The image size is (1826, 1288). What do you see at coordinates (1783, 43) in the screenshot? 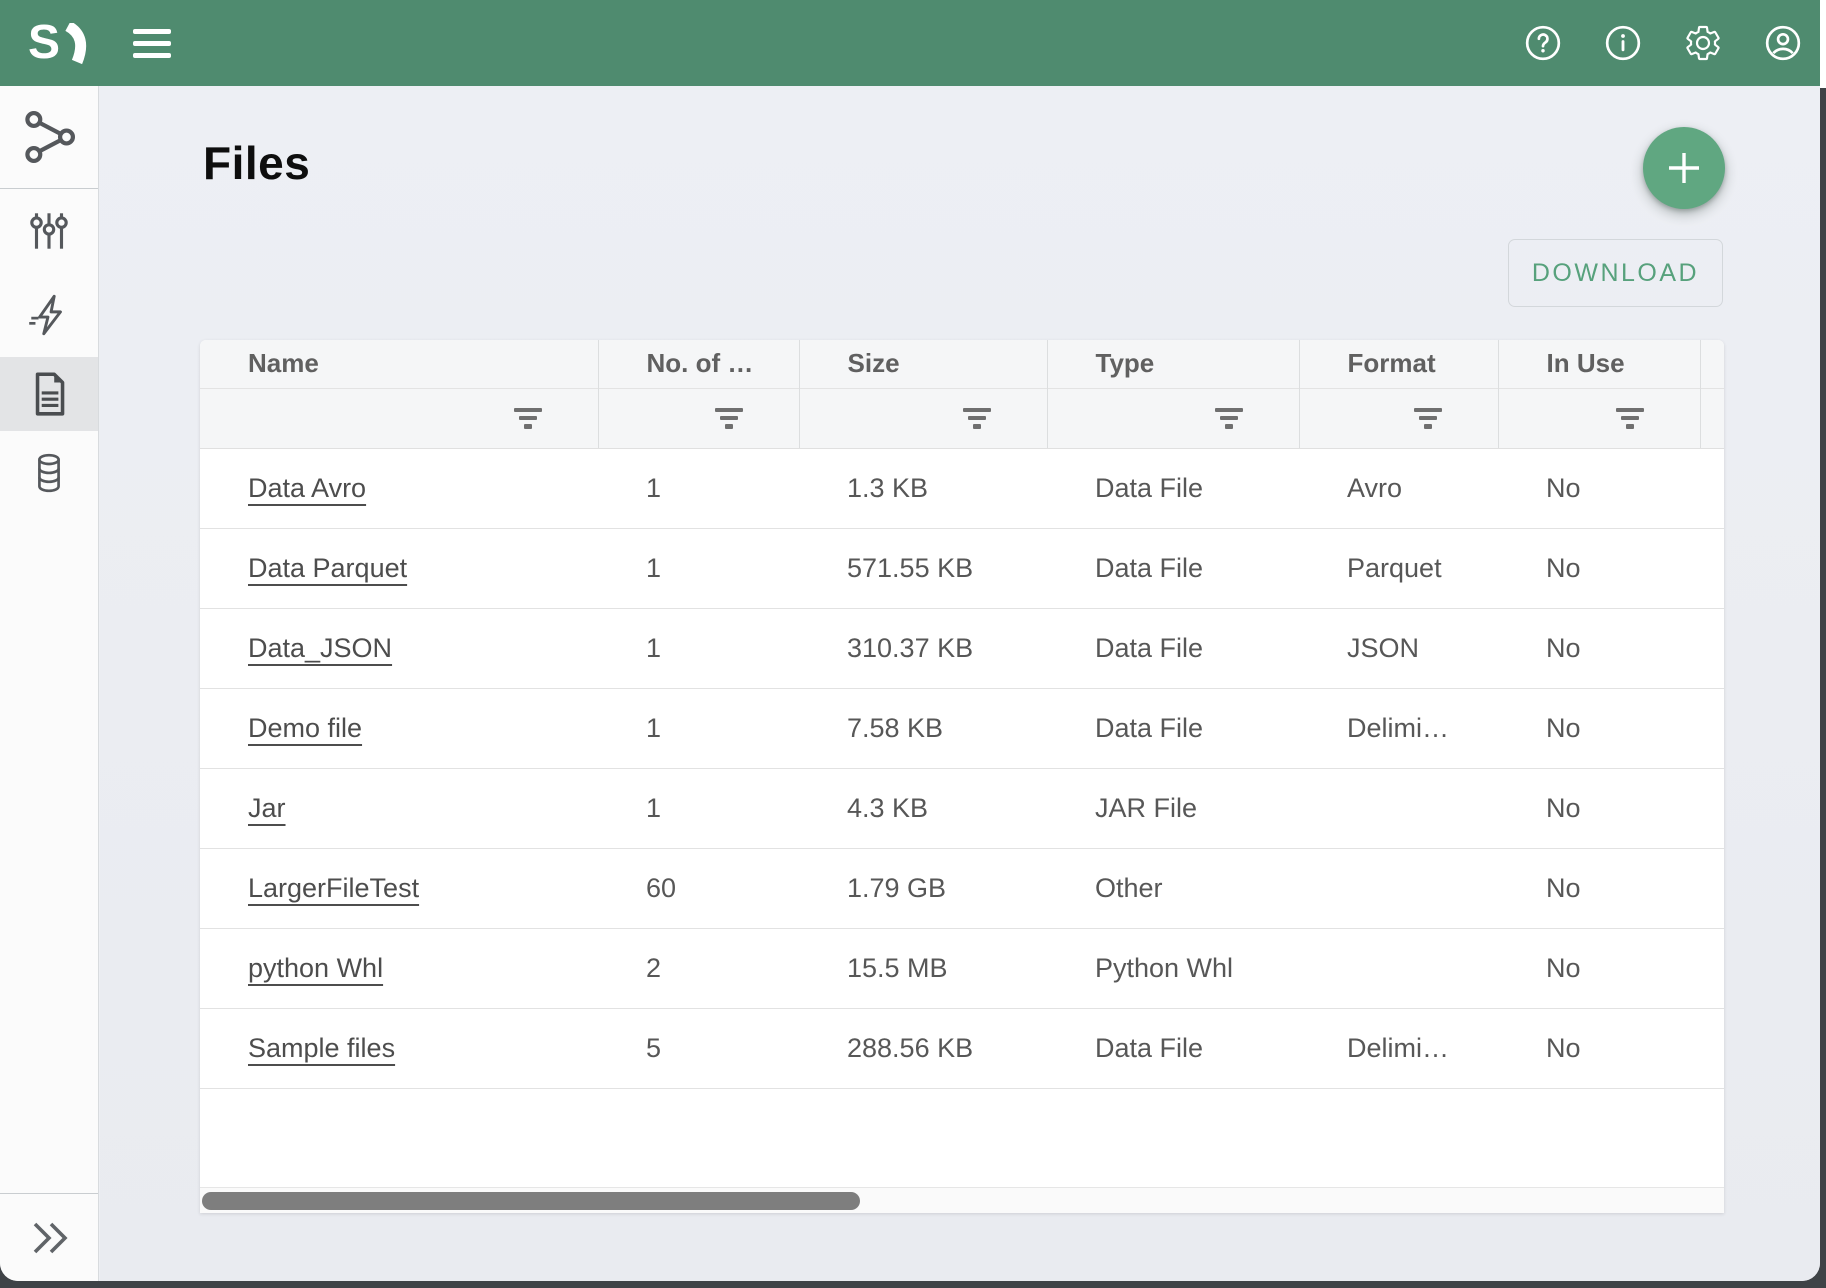
I see `account-icon` at bounding box center [1783, 43].